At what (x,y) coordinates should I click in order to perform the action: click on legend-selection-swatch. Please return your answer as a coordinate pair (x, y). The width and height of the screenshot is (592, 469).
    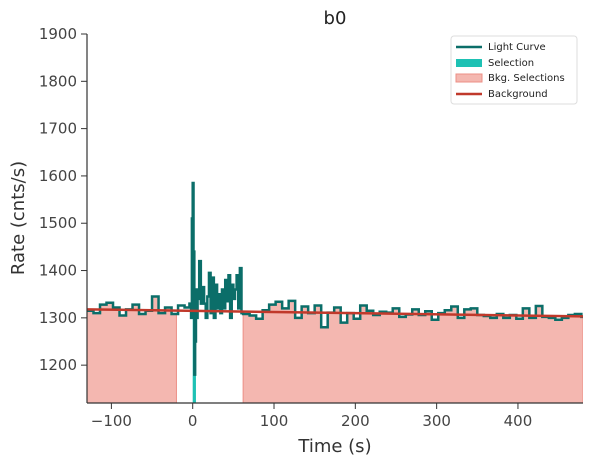
    Looking at the image, I should click on (469, 63).